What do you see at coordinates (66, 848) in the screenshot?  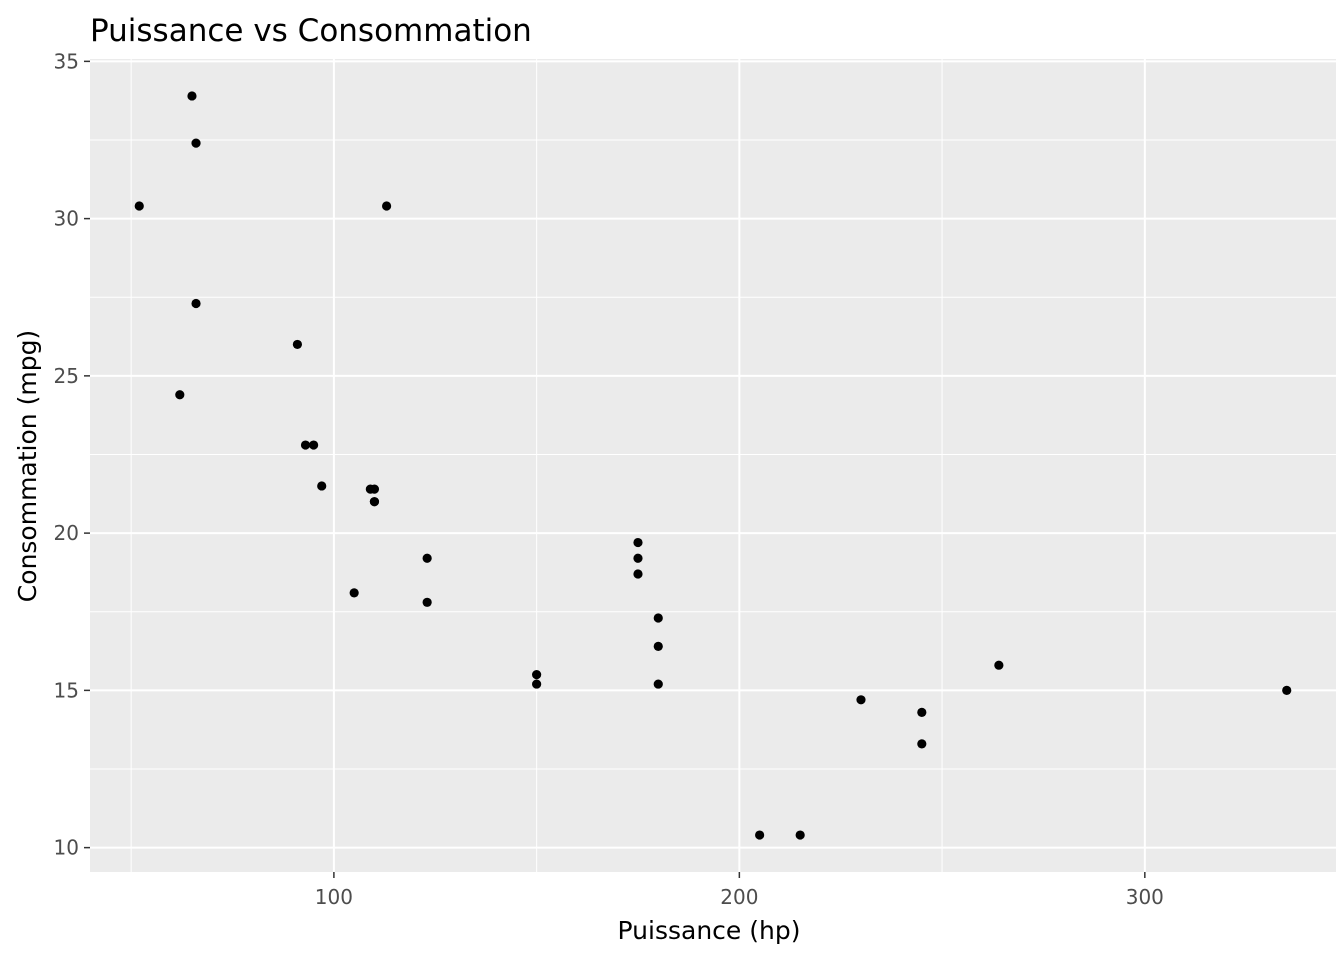 I see `y-tick-label: 10` at bounding box center [66, 848].